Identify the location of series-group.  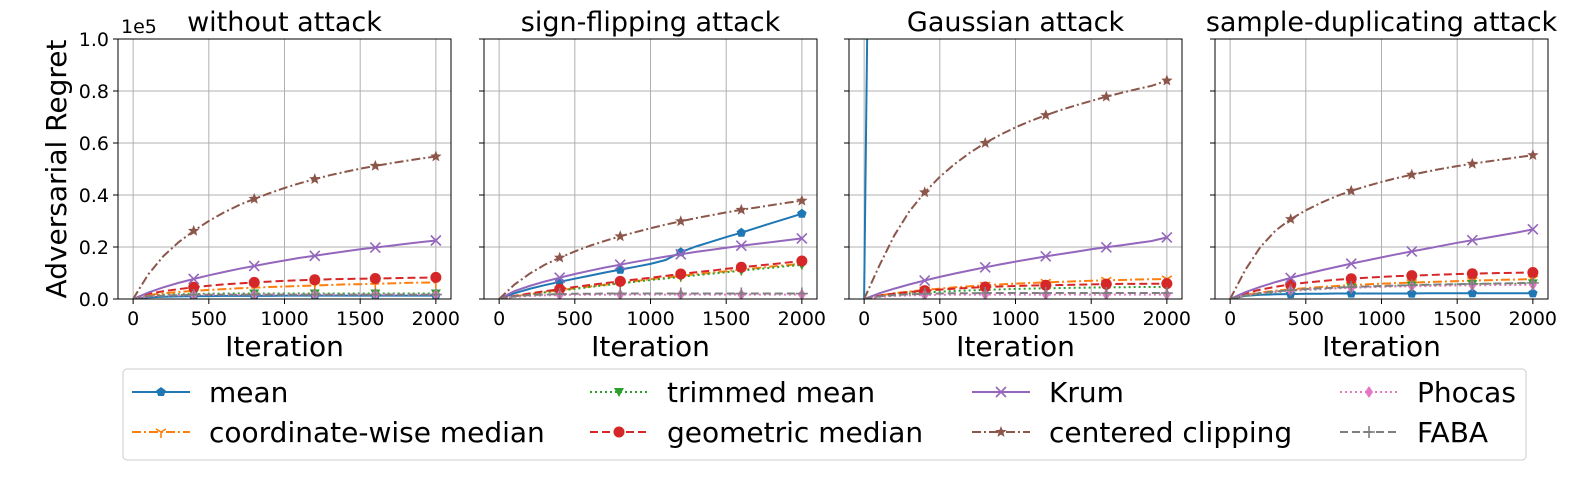
(1018, 169).